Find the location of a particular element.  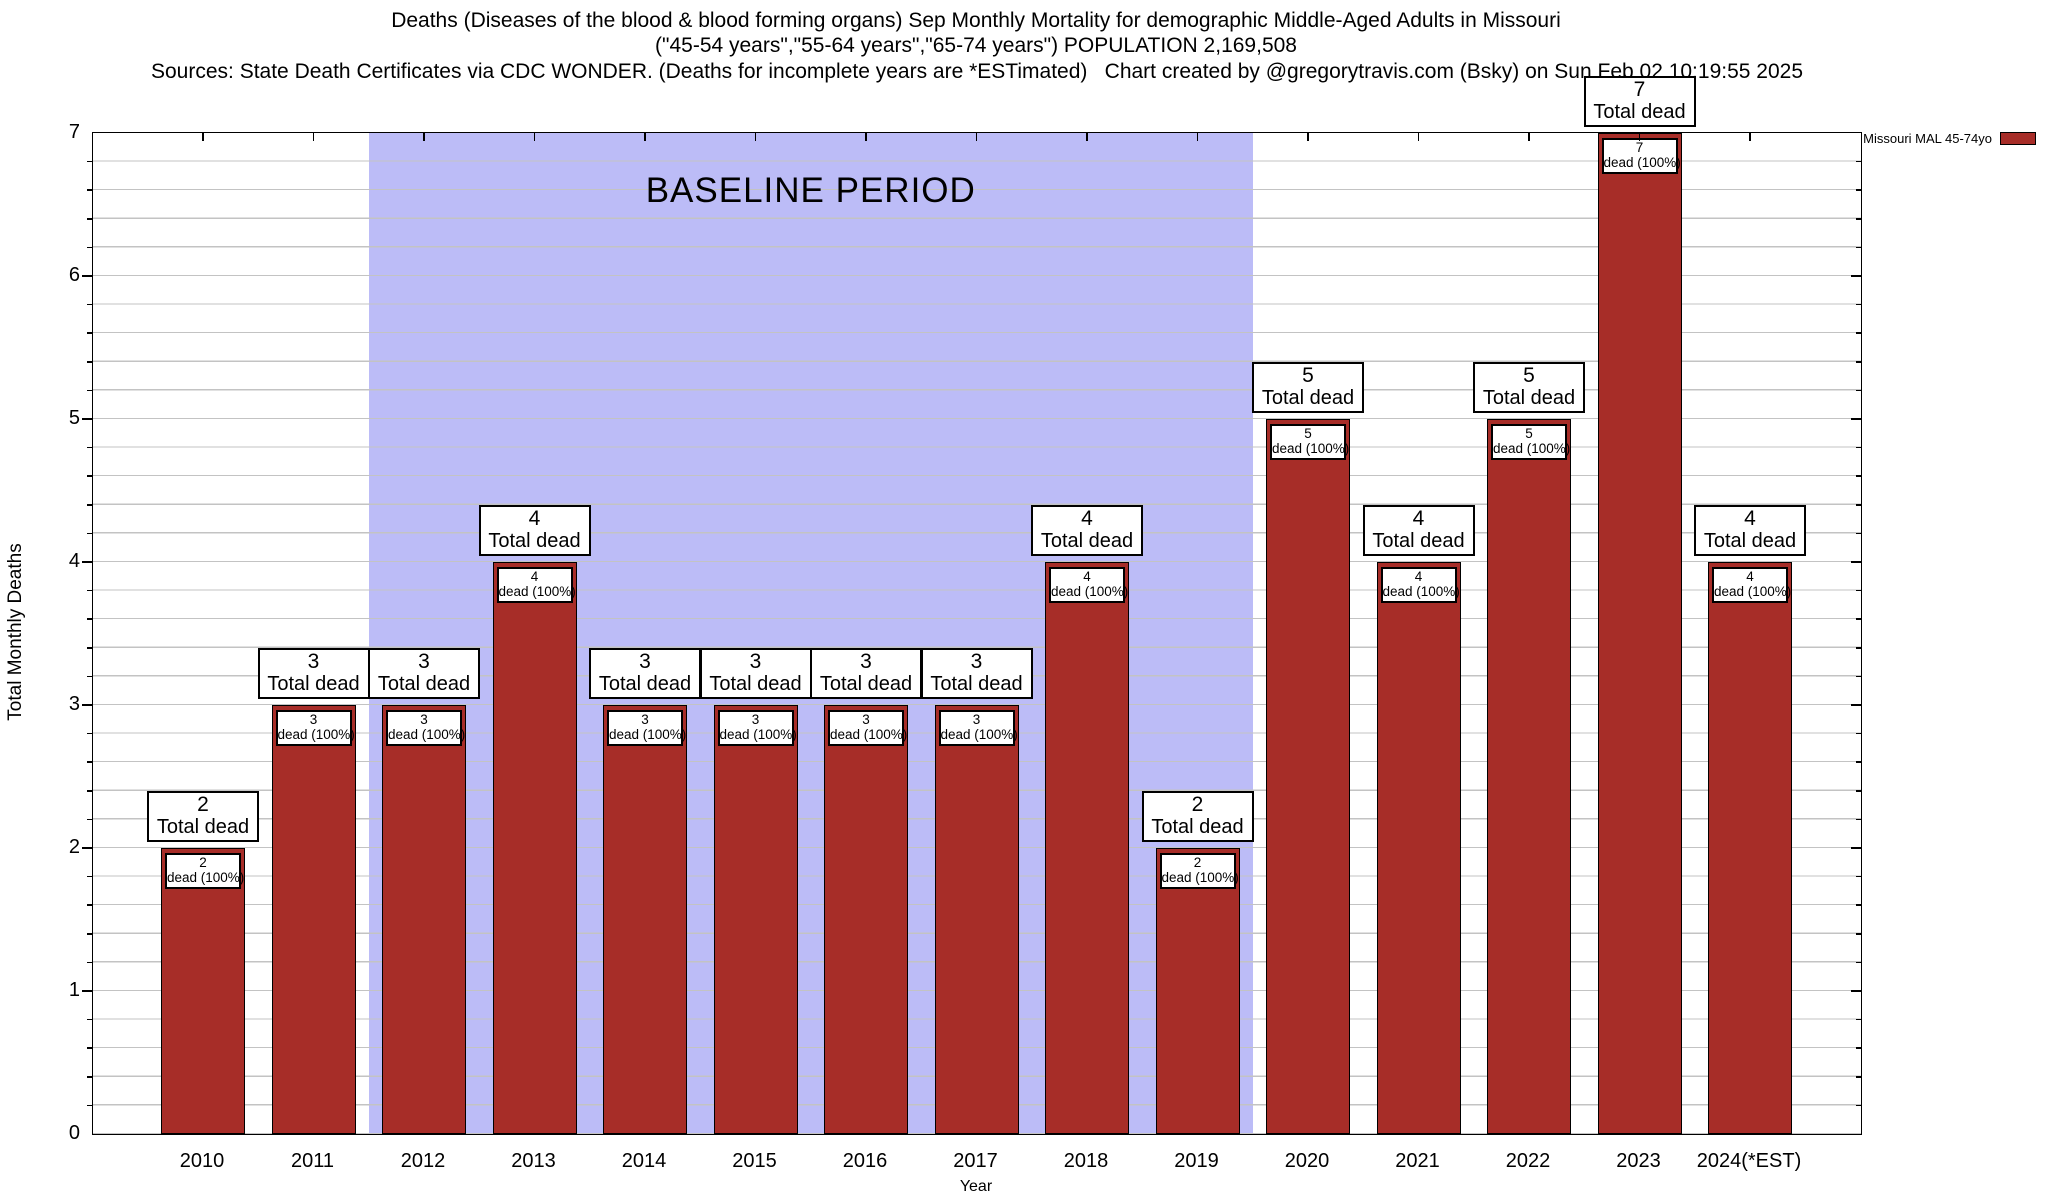

bar-inner-label-2019: 2 dead (100%) is located at coordinates (1199, 871).